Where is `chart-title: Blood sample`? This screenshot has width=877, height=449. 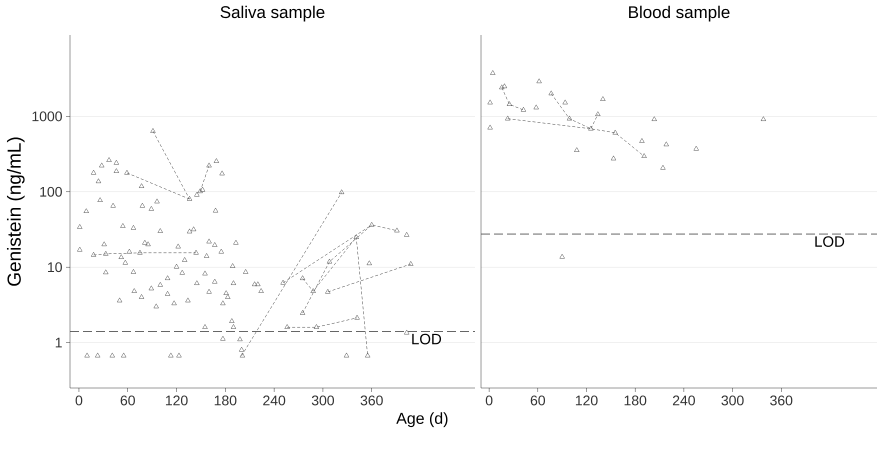 chart-title: Blood sample is located at coordinates (679, 14).